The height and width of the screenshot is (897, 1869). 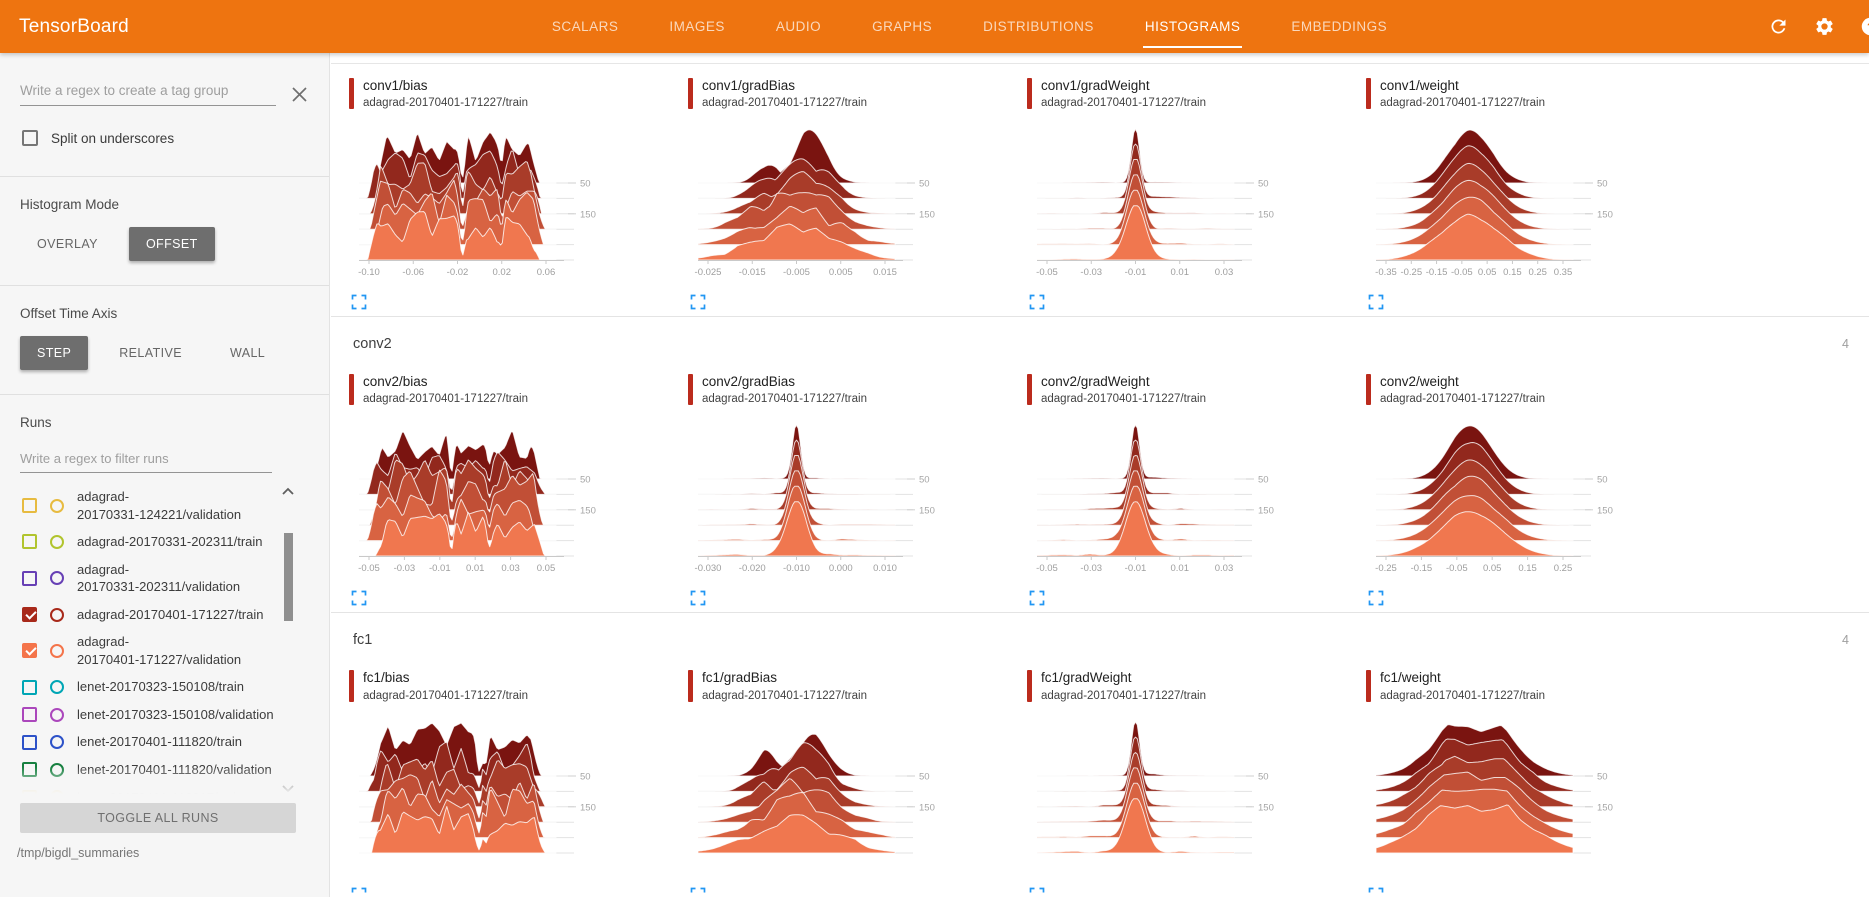 I want to click on histogram-mode-section: Histogram Mode OVERLAY OFFSET, so click(x=164, y=231).